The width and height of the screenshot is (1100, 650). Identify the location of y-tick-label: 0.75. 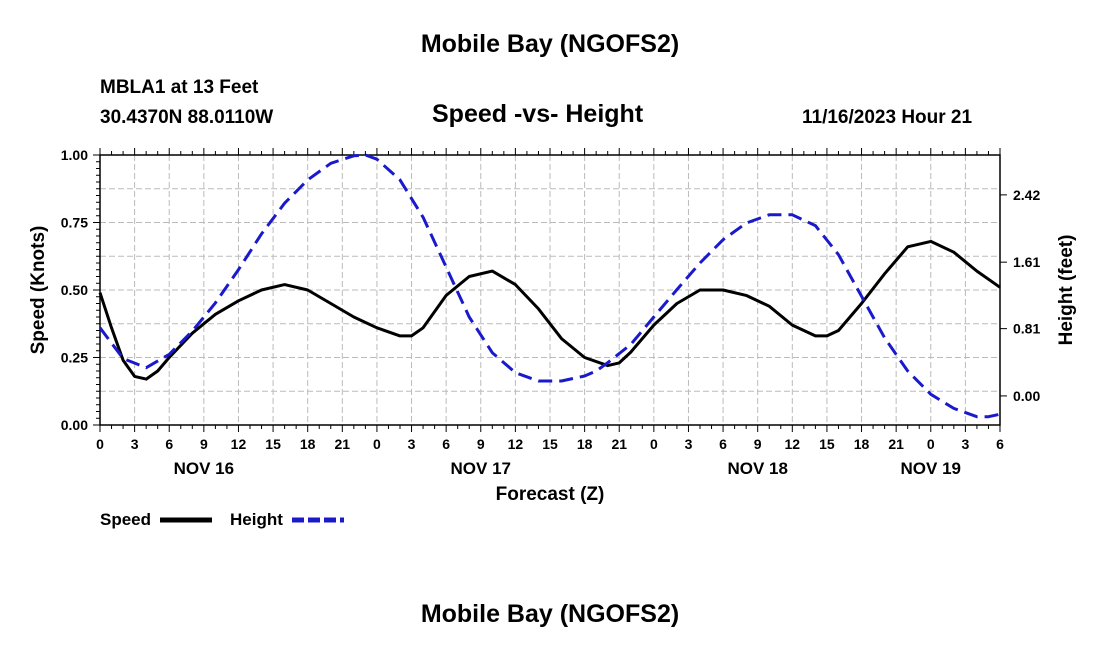
(74, 223).